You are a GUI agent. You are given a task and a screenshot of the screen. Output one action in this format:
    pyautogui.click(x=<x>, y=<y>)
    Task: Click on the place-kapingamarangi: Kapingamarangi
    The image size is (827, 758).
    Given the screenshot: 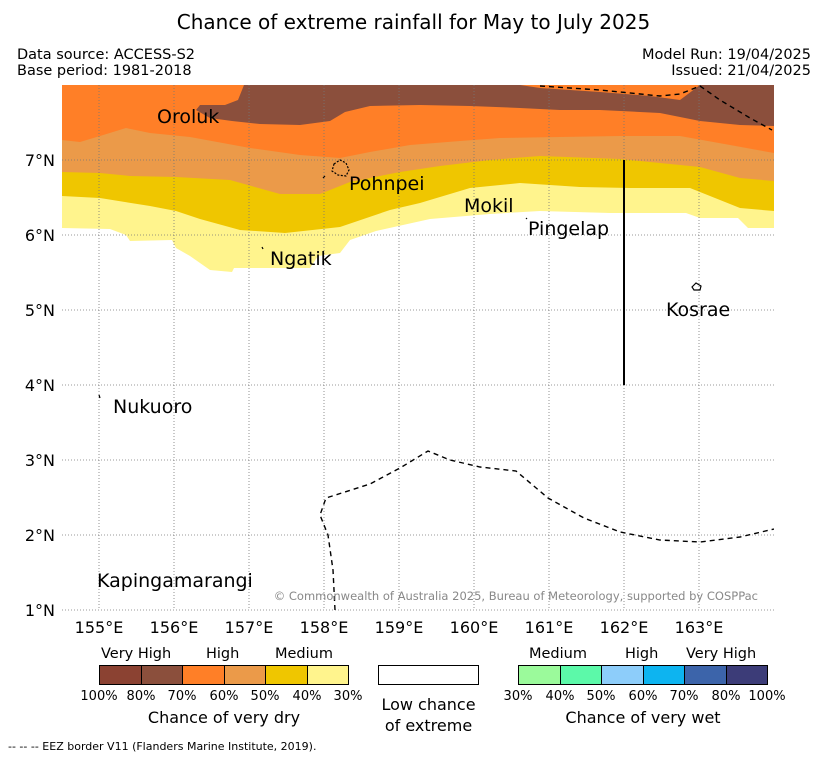 What is the action you would take?
    pyautogui.click(x=175, y=581)
    